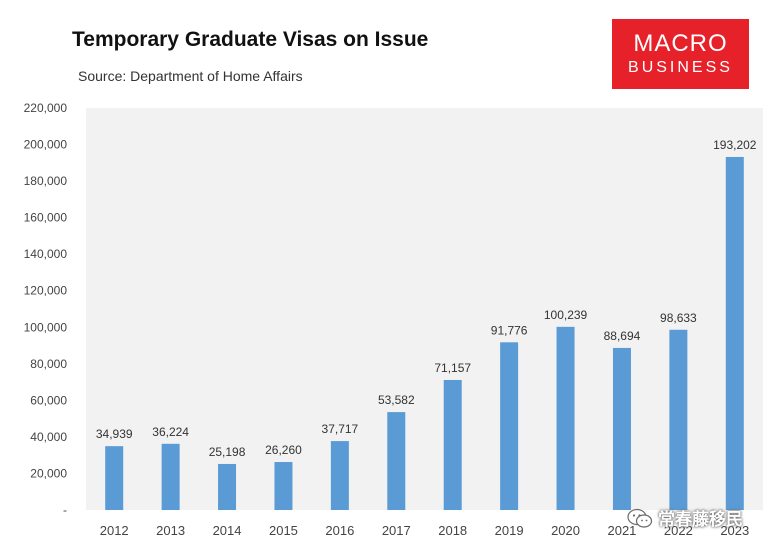 This screenshot has width=779, height=551. I want to click on data-label: 88,694, so click(622, 336).